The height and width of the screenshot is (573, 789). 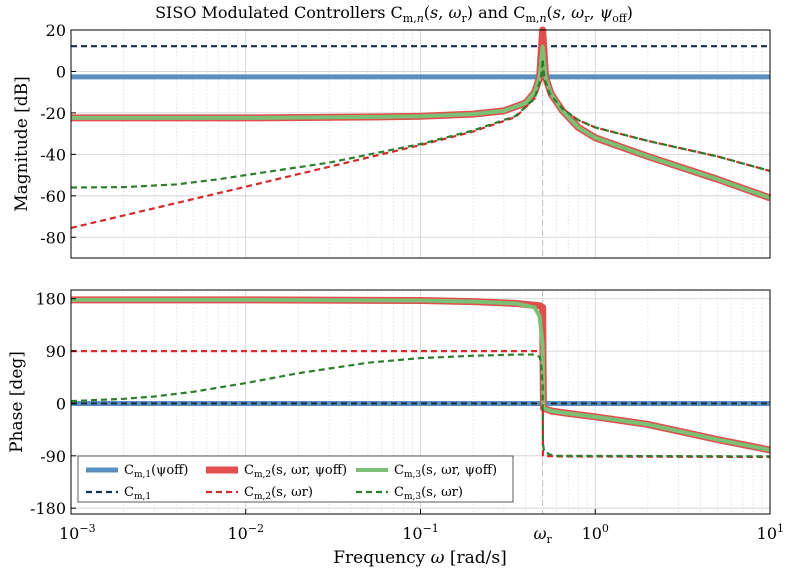 What do you see at coordinates (53, 113) in the screenshot?
I see `magnitude-ytick-label: -20` at bounding box center [53, 113].